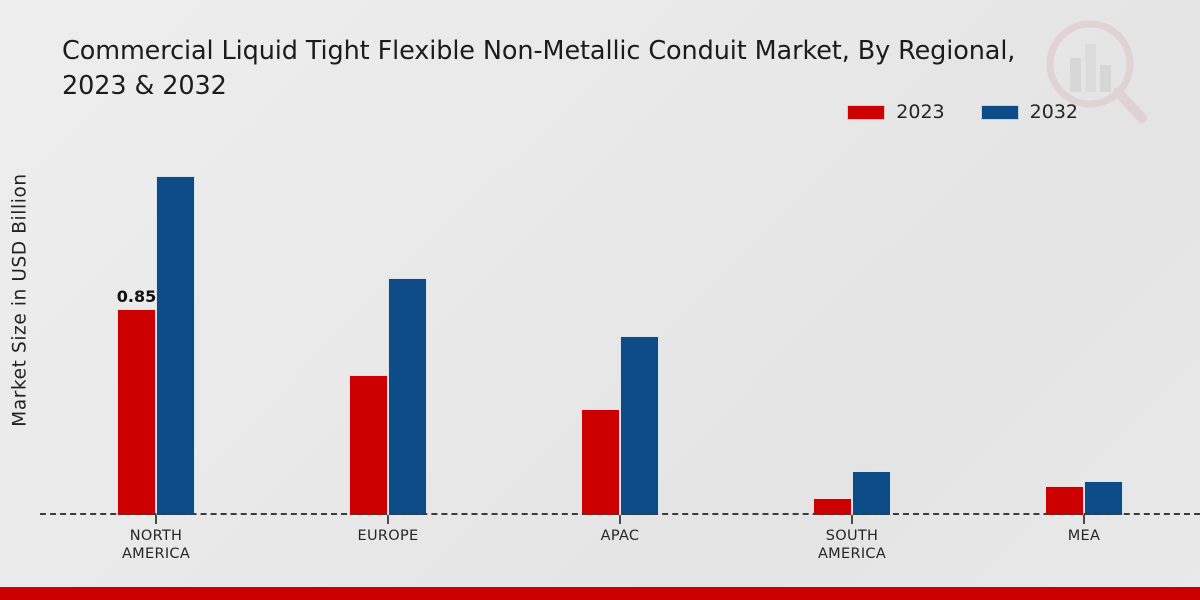 The width and height of the screenshot is (1200, 600). What do you see at coordinates (866, 112) in the screenshot?
I see `legend-swatch-2023` at bounding box center [866, 112].